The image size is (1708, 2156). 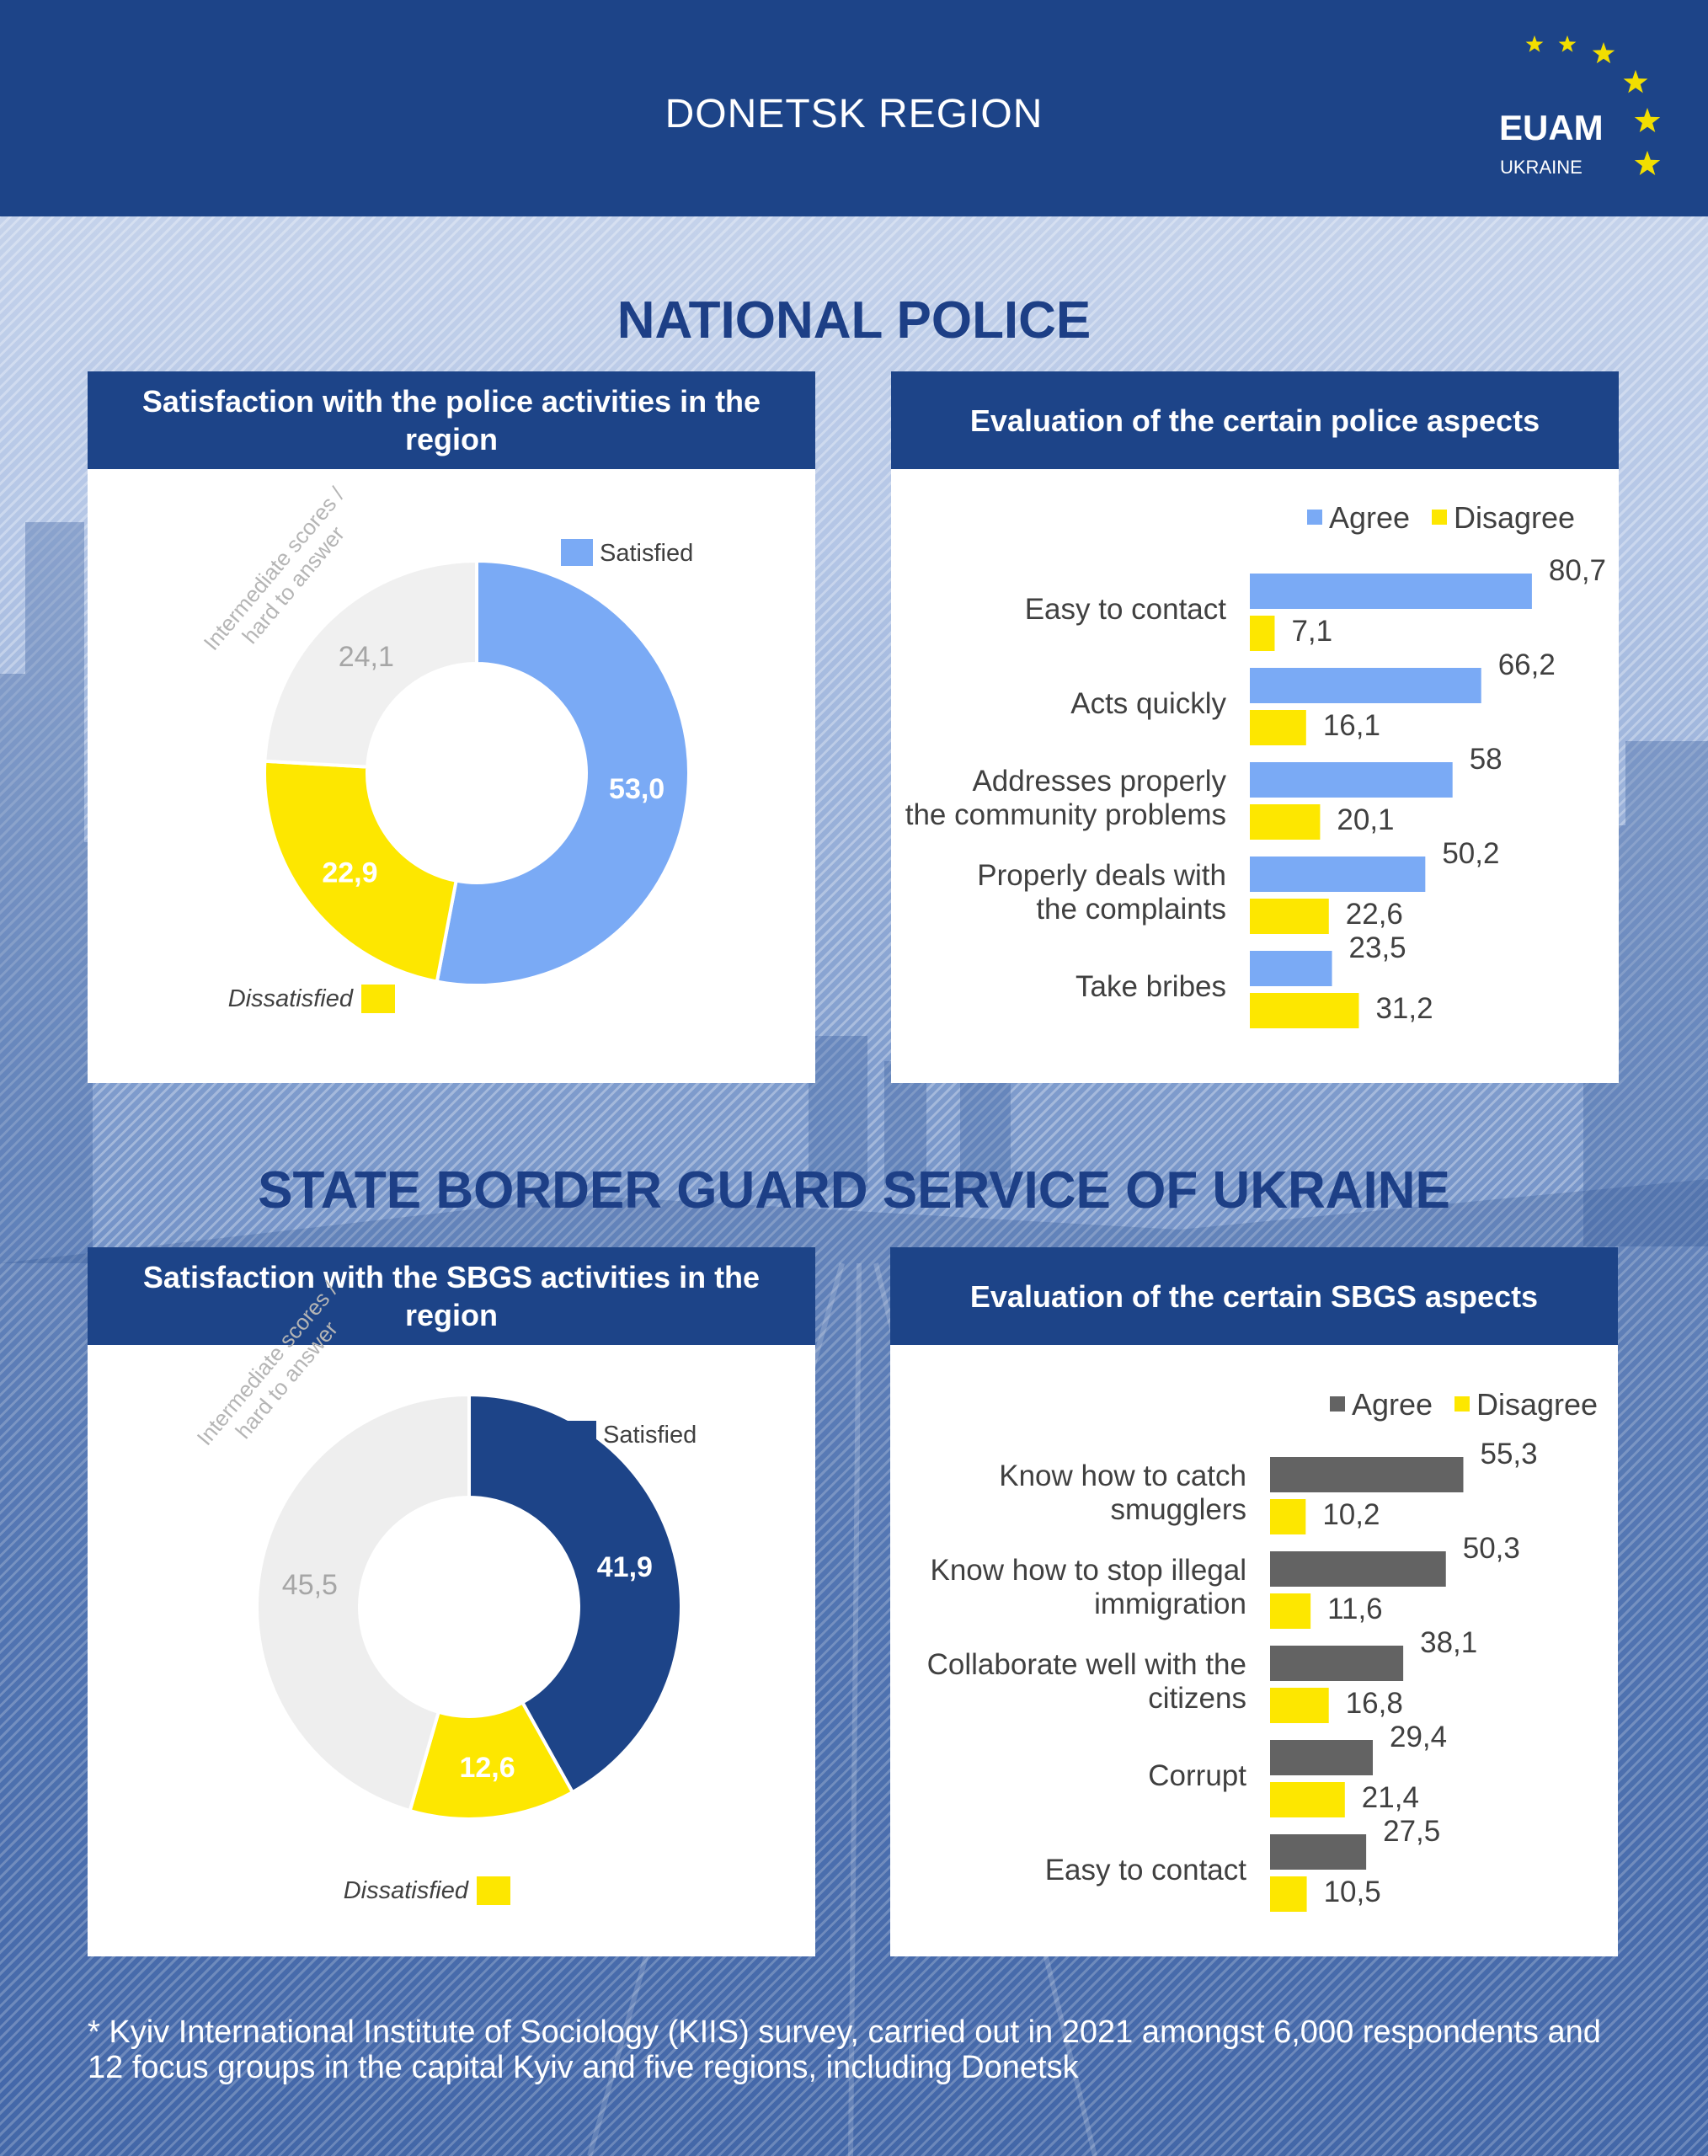 What do you see at coordinates (1508, 1454) in the screenshot?
I see `bar-value-label: 55,3` at bounding box center [1508, 1454].